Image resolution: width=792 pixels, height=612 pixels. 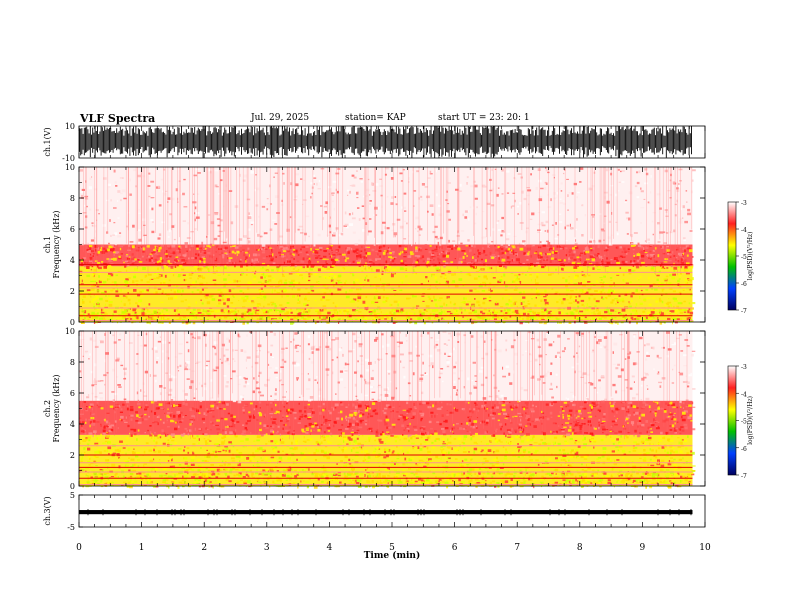 I want to click on ch3-waveform-ylabel: ch.3(V), so click(x=47, y=510).